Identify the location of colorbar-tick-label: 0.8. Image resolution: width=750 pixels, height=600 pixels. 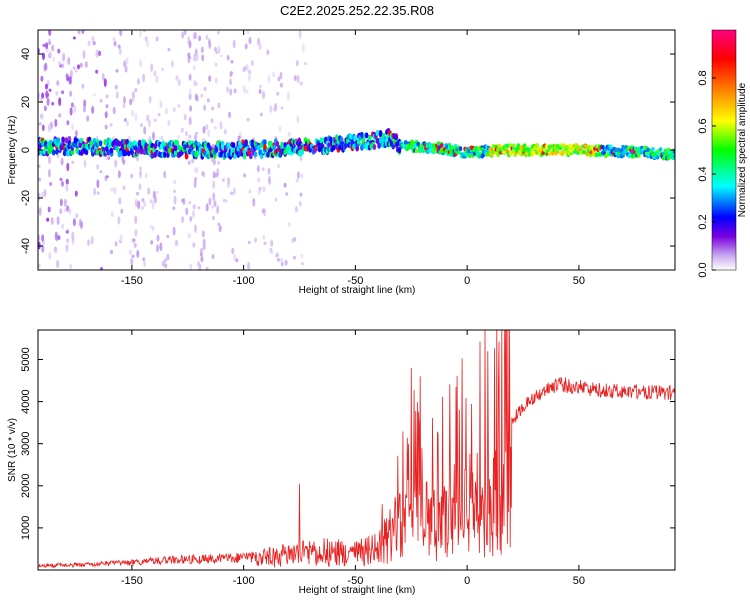
(703, 77).